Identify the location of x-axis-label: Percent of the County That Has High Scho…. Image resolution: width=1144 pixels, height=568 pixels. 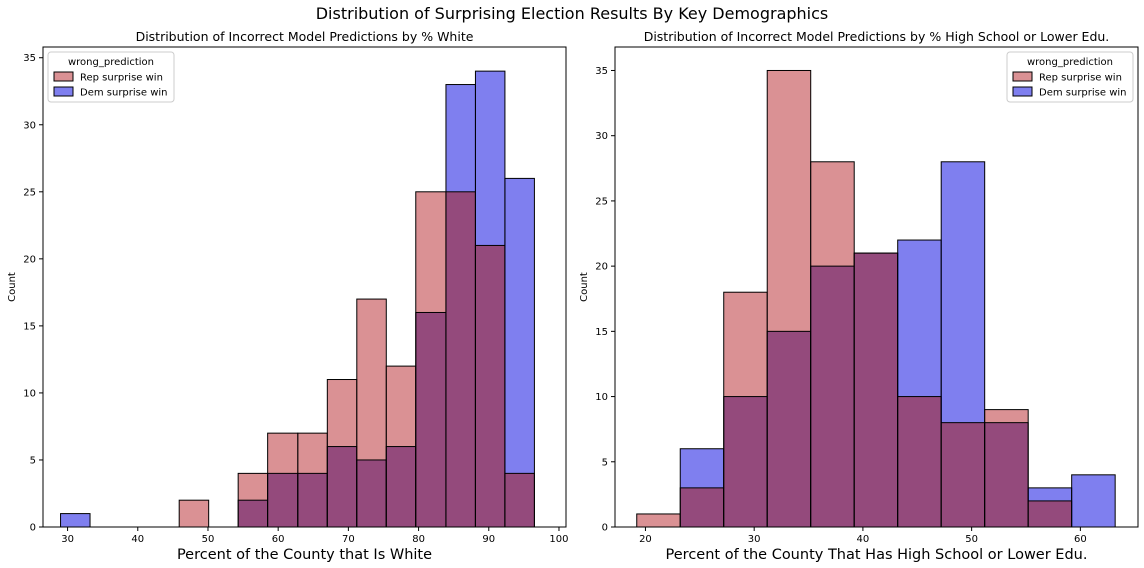
(877, 555).